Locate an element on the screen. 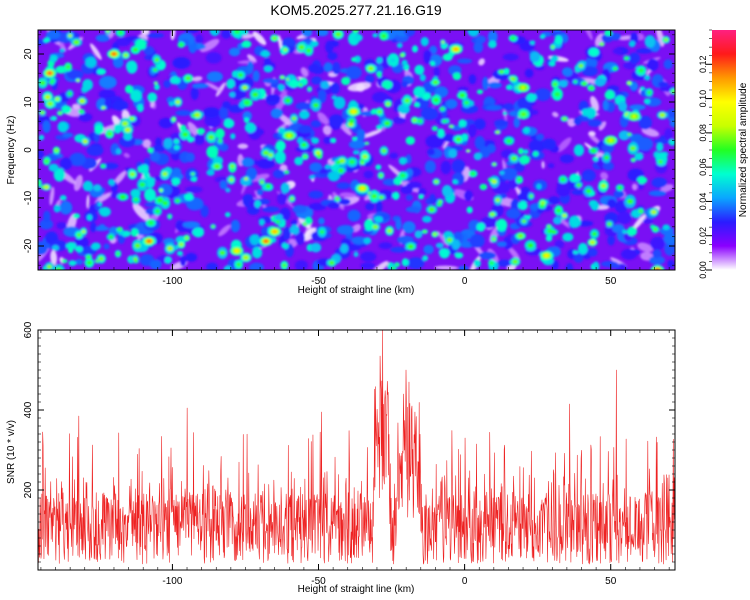  colorbar-tick-label: 0.08 is located at coordinates (703, 133).